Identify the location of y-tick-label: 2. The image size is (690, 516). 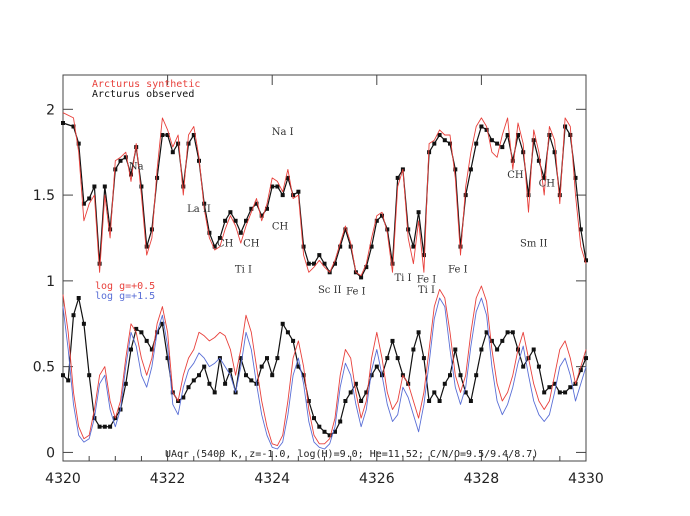
(50, 110).